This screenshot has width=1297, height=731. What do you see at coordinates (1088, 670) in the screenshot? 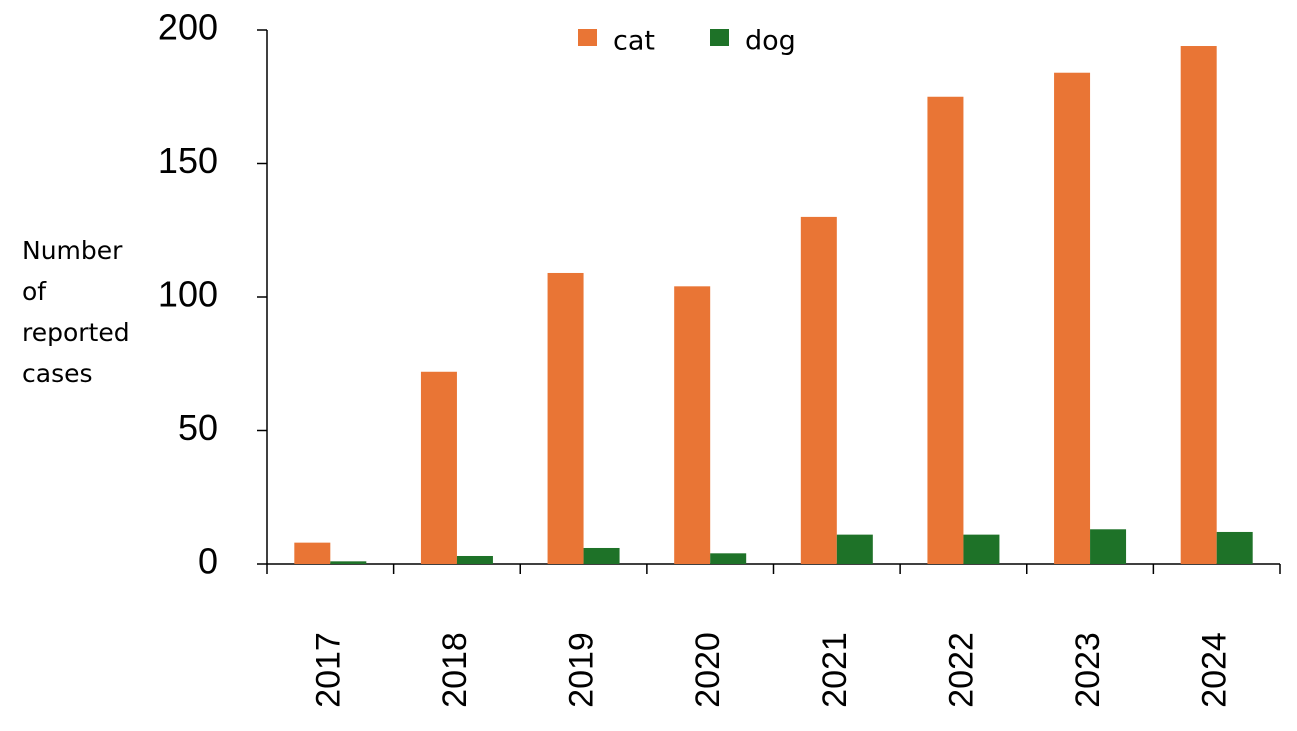
I see `x-tick-label: 2023` at bounding box center [1088, 670].